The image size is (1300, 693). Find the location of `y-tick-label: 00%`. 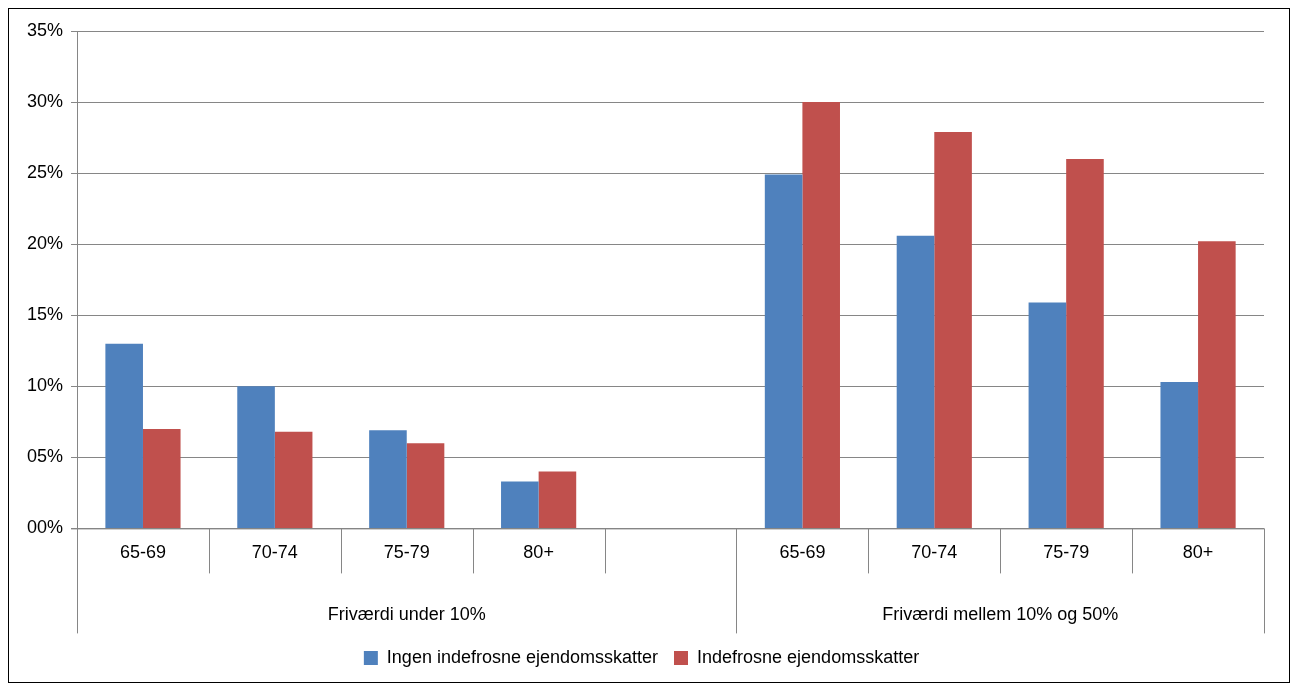

y-tick-label: 00% is located at coordinates (45, 527).